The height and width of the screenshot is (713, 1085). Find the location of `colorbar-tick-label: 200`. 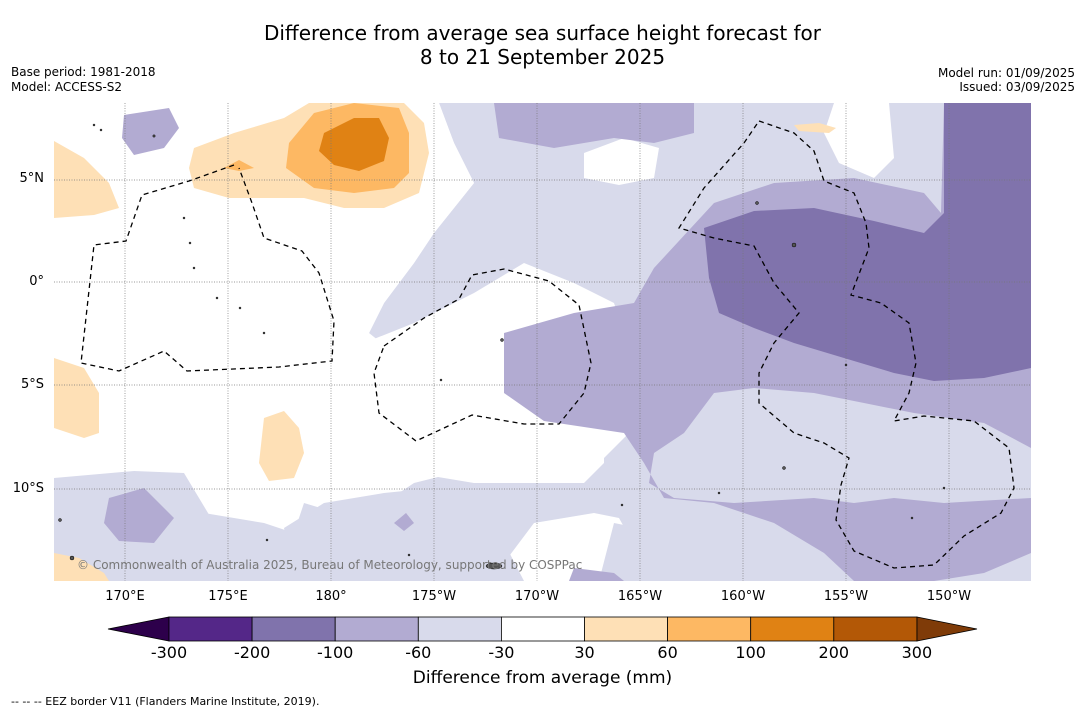

colorbar-tick-label: 200 is located at coordinates (834, 652).